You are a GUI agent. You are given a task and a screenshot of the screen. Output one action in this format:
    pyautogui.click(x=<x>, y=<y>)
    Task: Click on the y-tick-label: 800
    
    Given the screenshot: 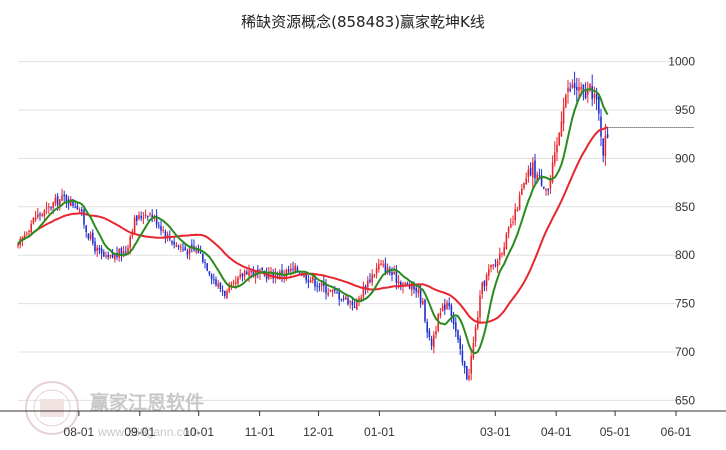 What is the action you would take?
    pyautogui.click(x=685, y=255)
    